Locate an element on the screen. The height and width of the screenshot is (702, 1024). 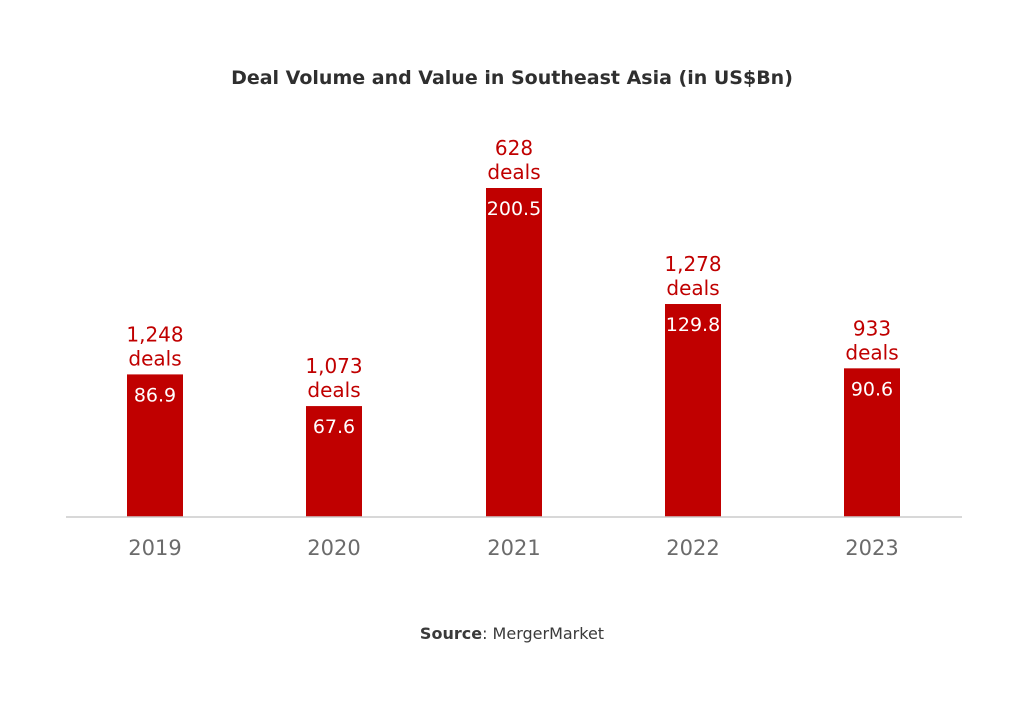
source-note: Source: MergerMarket is located at coordinates (512, 633).